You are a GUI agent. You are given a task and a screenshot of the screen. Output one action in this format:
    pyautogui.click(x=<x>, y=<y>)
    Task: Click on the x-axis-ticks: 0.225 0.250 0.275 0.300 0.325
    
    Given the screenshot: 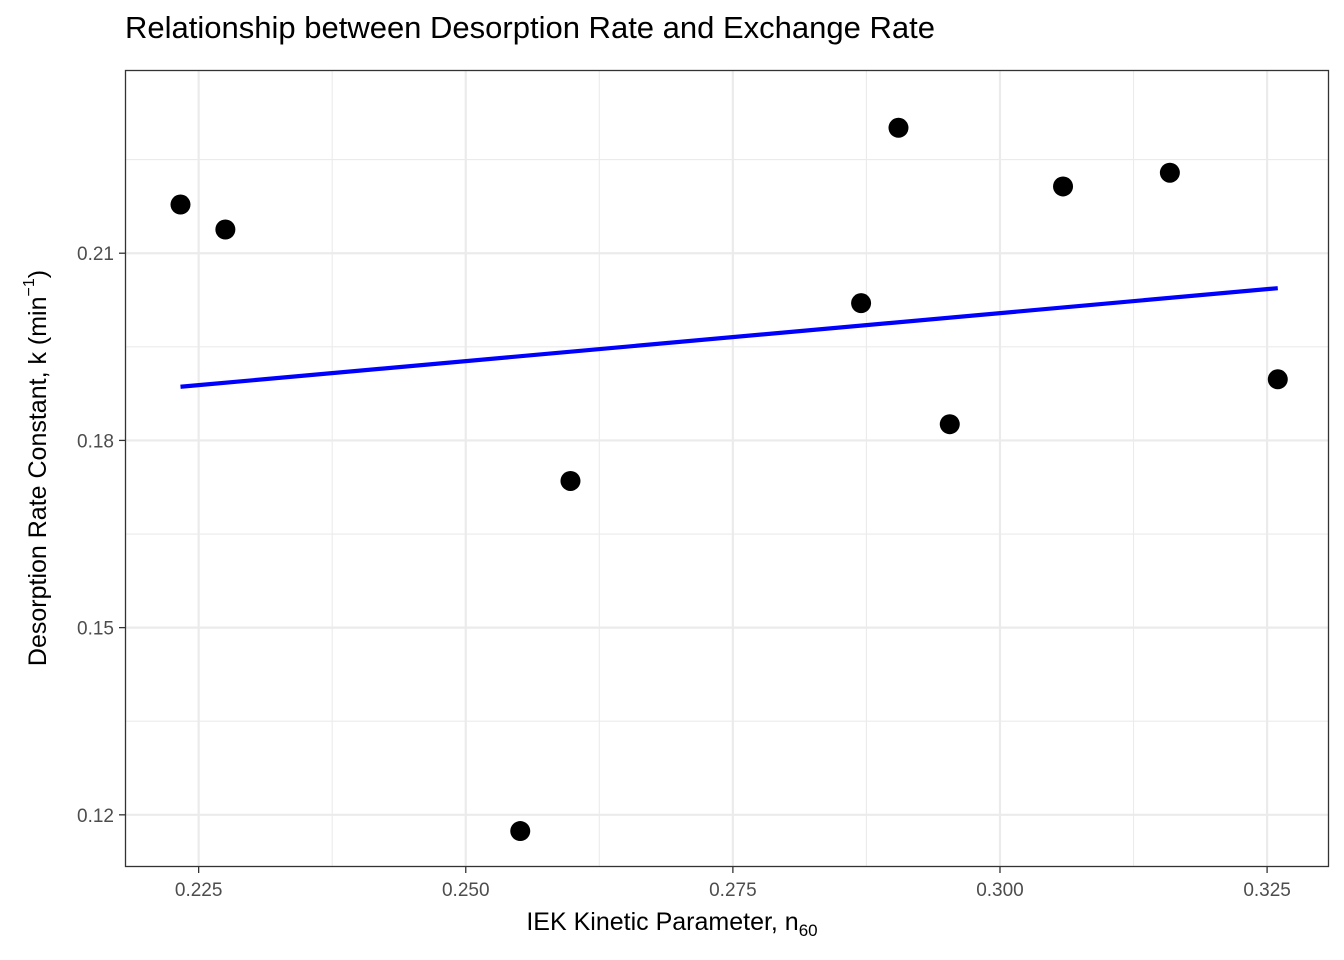 What is the action you would take?
    pyautogui.click(x=733, y=884)
    